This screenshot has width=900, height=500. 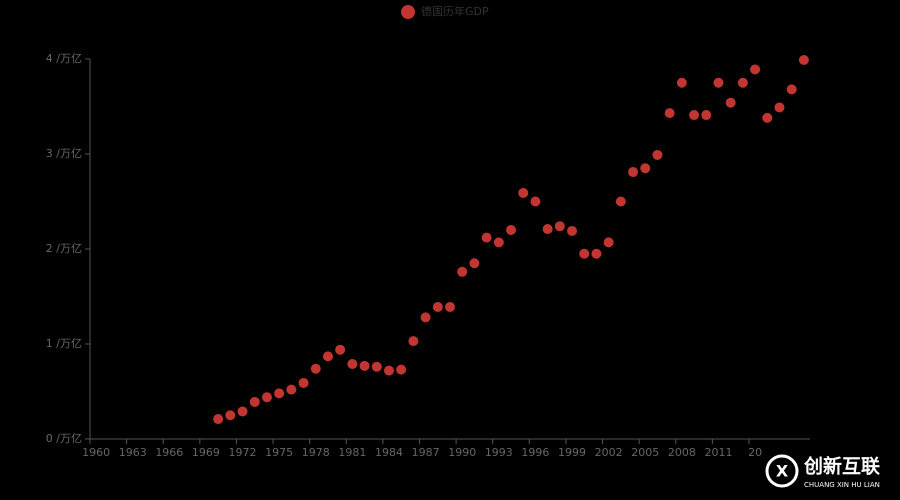 I want to click on y-tick-label: 1 /万亿, so click(x=64, y=343).